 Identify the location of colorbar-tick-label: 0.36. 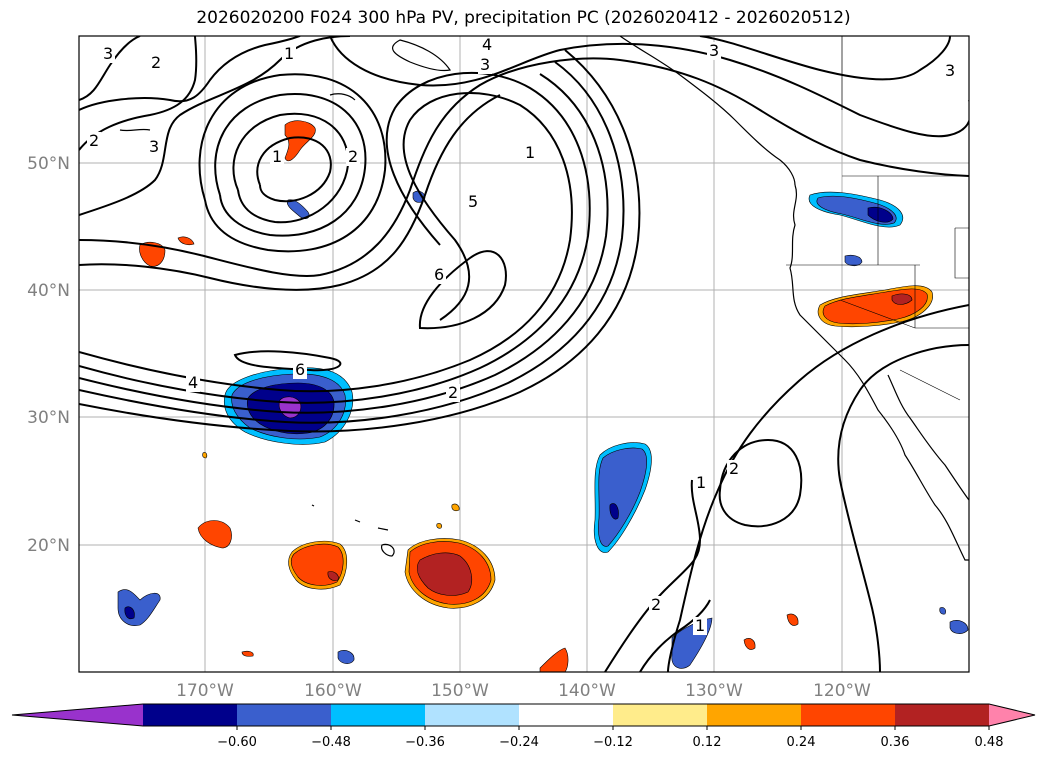
(895, 742).